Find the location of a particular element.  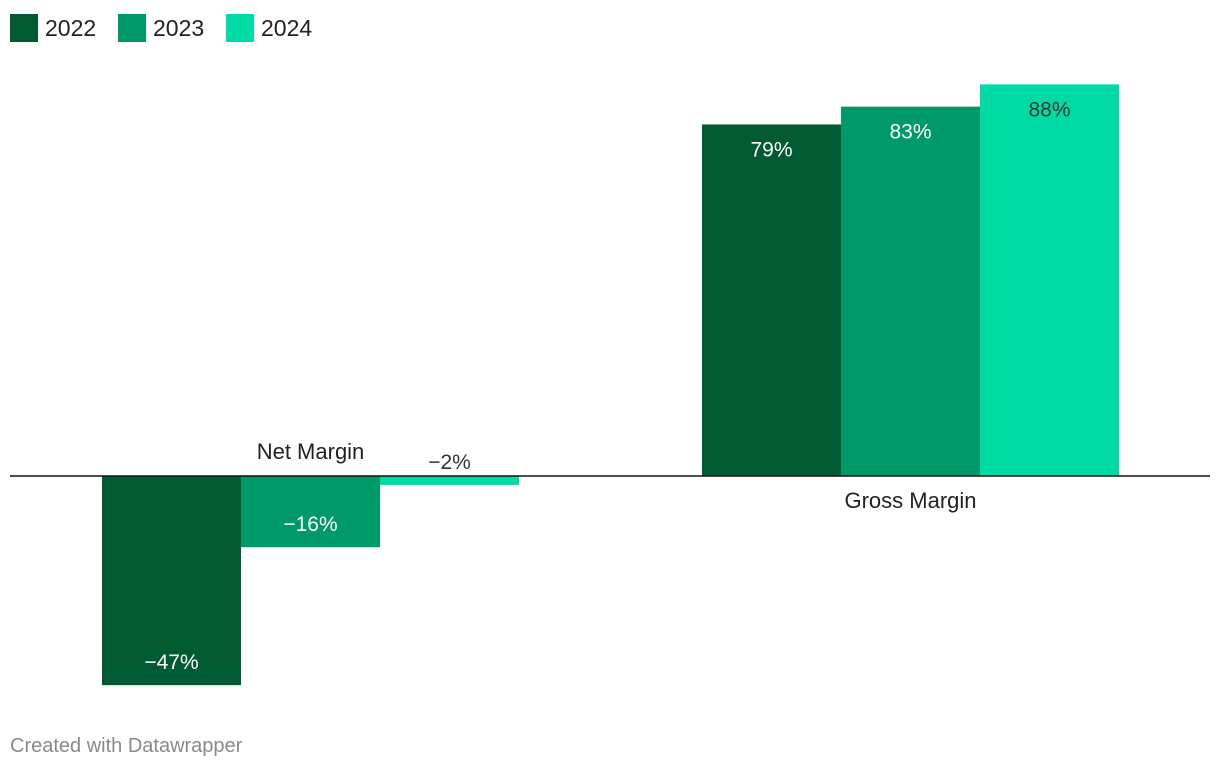

value-label-net-margin-2022: −47% is located at coordinates (171, 662).